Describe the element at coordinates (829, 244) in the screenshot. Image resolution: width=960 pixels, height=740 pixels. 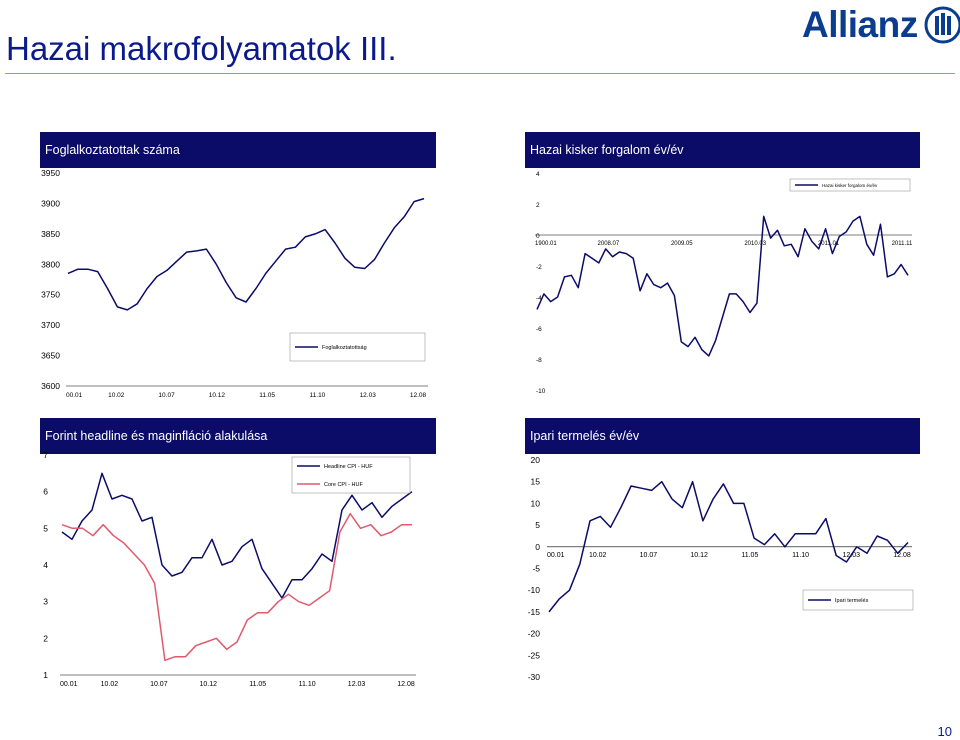
I see `x-tick-label: 2011.01` at that location.